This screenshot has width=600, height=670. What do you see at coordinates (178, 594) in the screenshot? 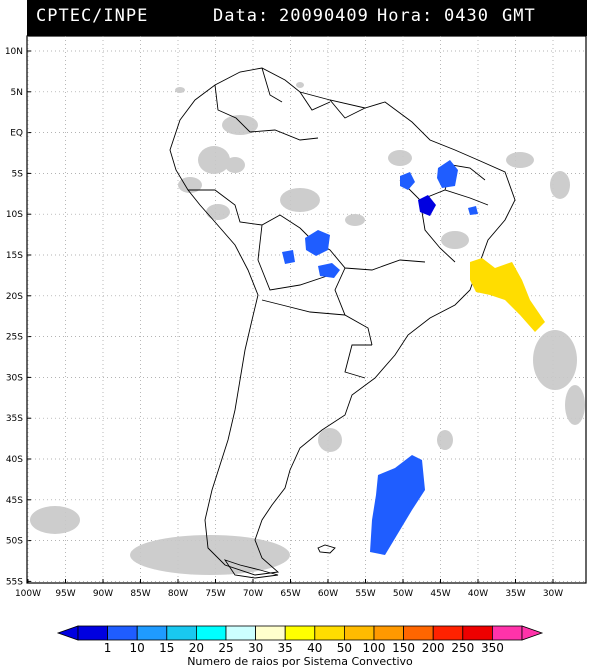
I see `lon-label: 80W` at bounding box center [178, 594].